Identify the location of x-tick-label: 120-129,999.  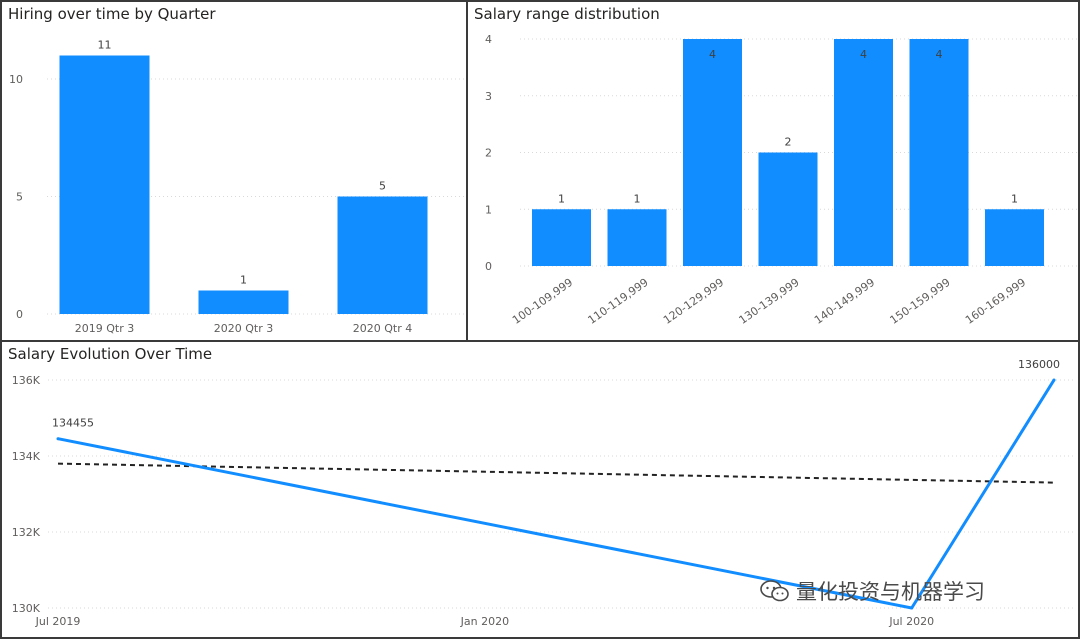
(693, 301).